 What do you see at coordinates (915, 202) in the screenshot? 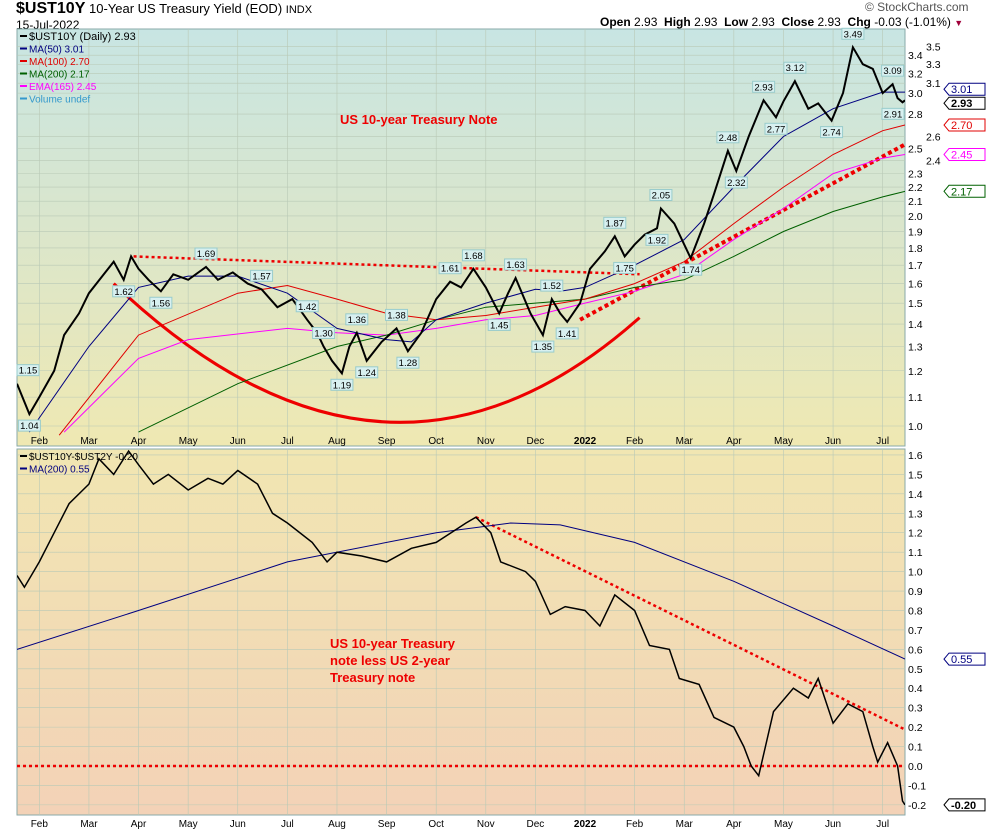
I see `y-tick-label: 2.1` at bounding box center [915, 202].